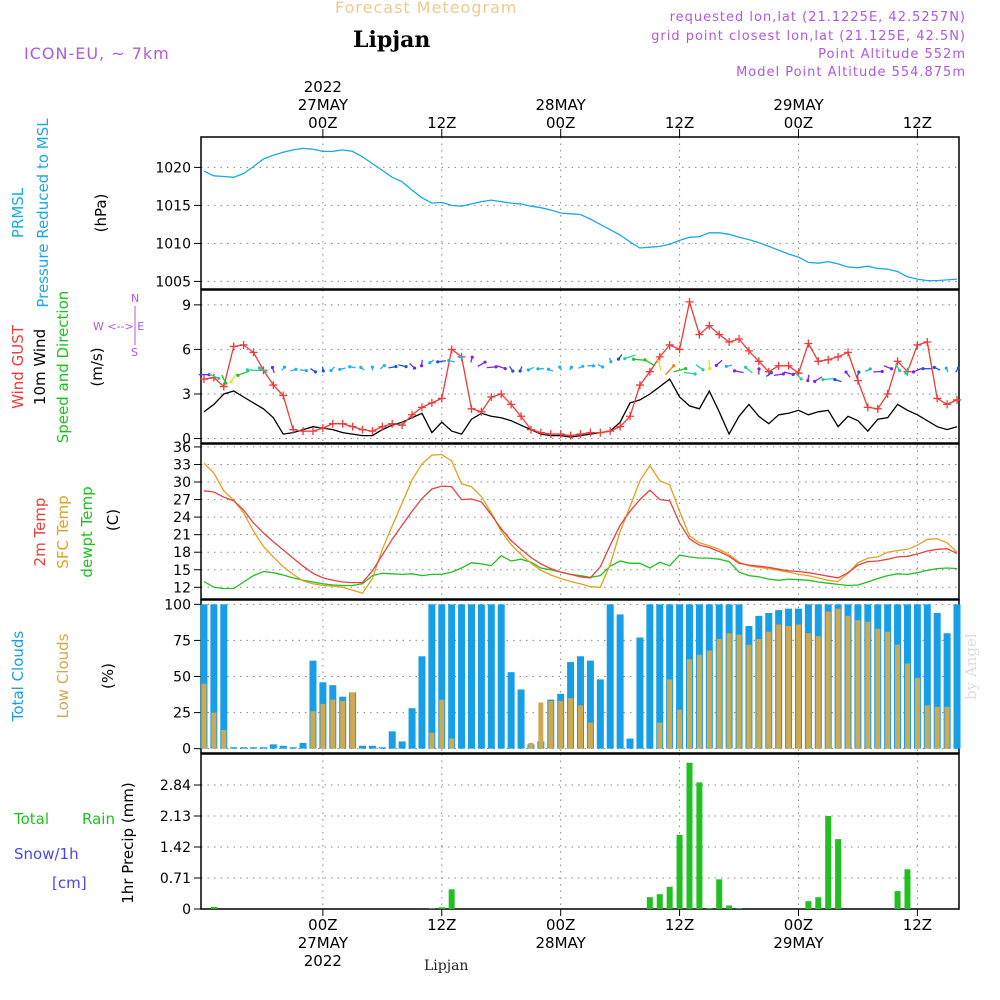  What do you see at coordinates (18, 366) in the screenshot?
I see `wind-gust-label: Wind GUST` at bounding box center [18, 366].